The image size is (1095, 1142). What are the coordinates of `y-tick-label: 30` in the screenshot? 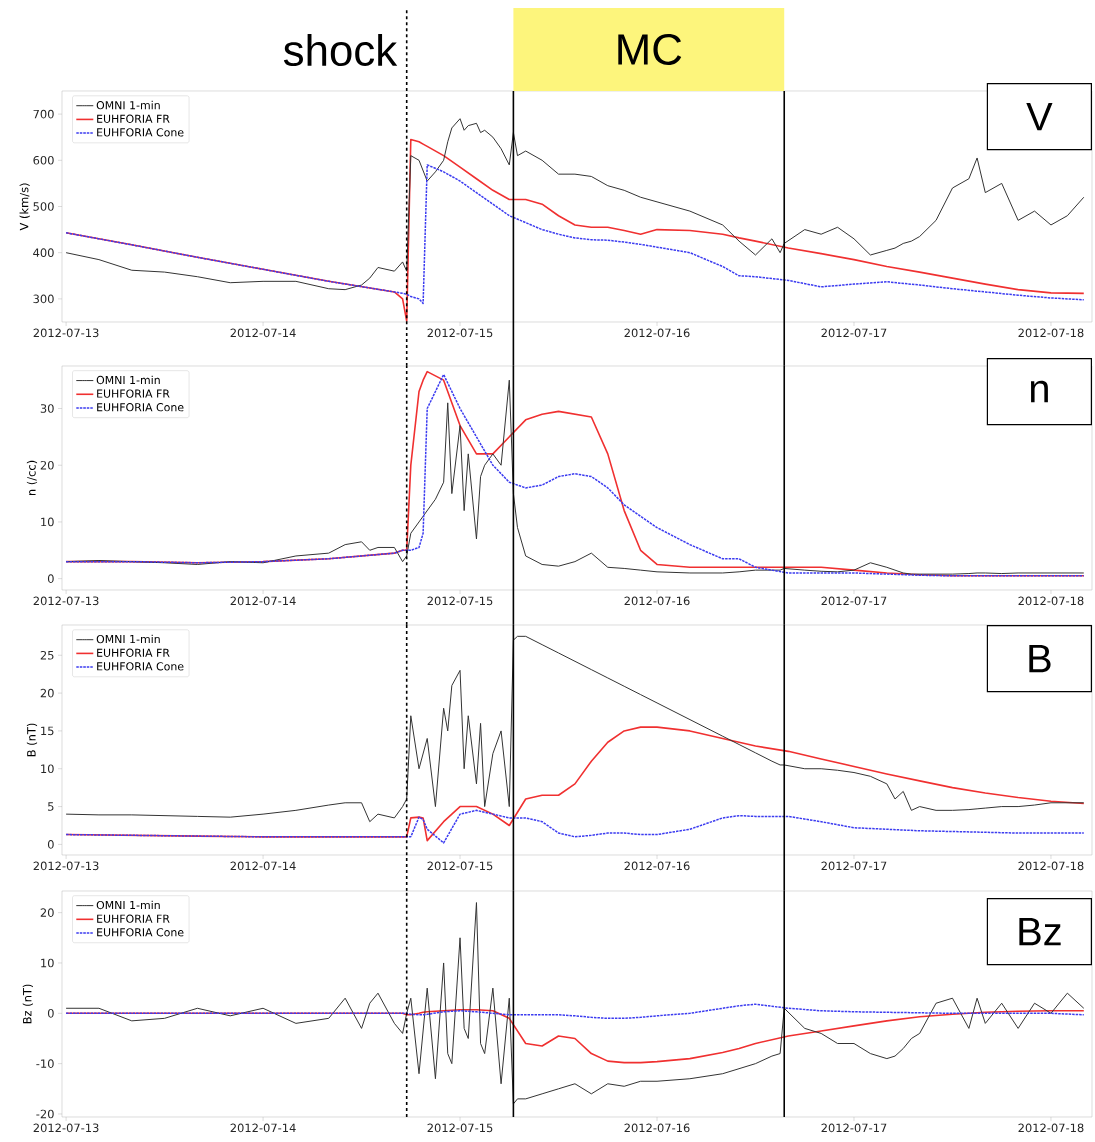 It's located at (47, 408).